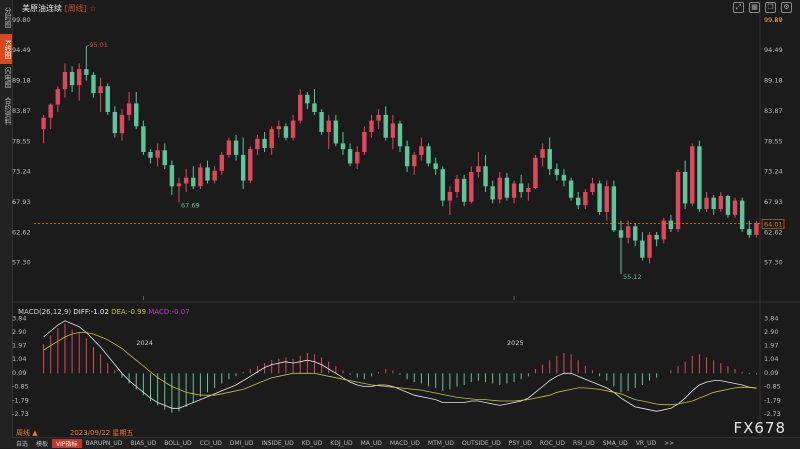 The height and width of the screenshot is (449, 800). Describe the element at coordinates (738, 7) in the screenshot. I see `expand-icon: ⤢` at that location.